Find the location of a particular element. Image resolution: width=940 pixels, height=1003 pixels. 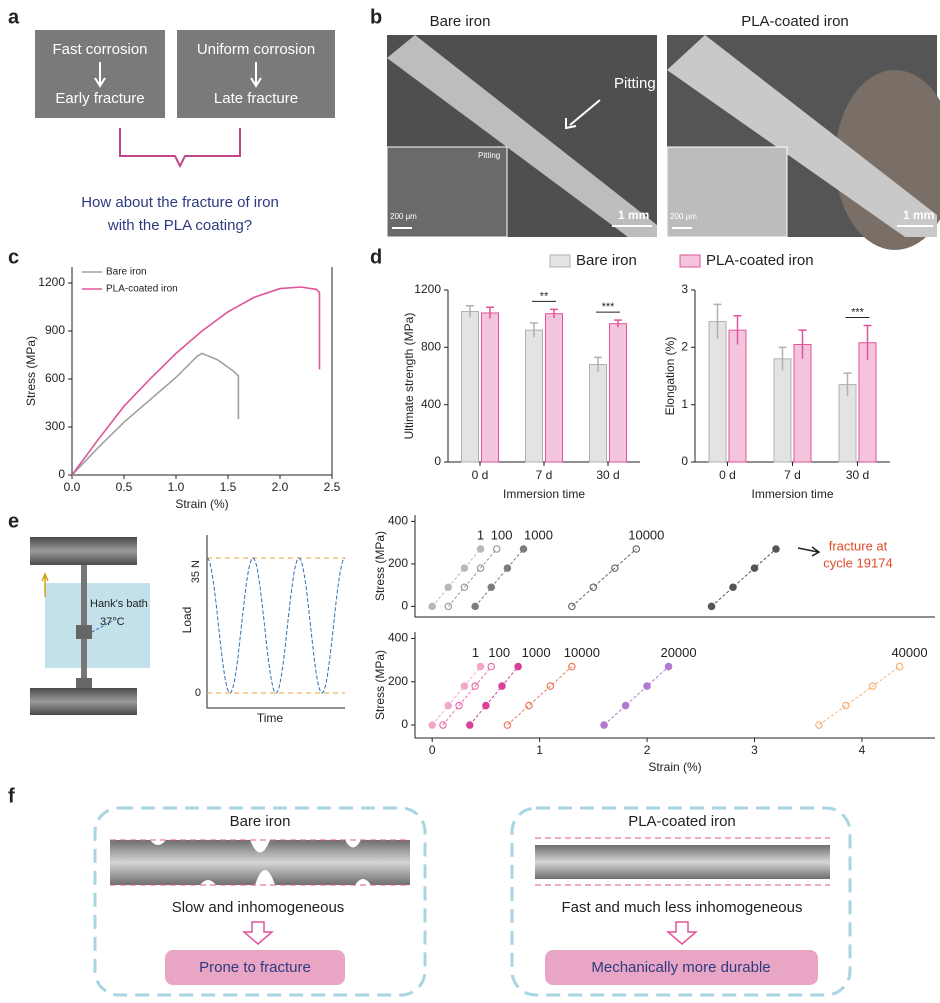

y-axis-title: Stress (MPa) is located at coordinates (380, 685).